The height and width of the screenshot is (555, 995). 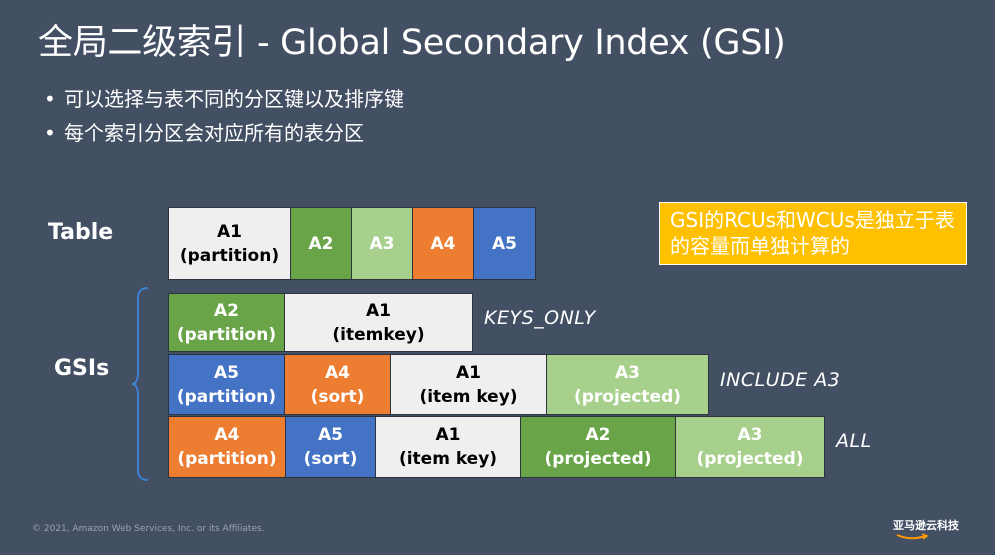 I want to click on attribute-cell-a2: A2, so click(x=321, y=243).